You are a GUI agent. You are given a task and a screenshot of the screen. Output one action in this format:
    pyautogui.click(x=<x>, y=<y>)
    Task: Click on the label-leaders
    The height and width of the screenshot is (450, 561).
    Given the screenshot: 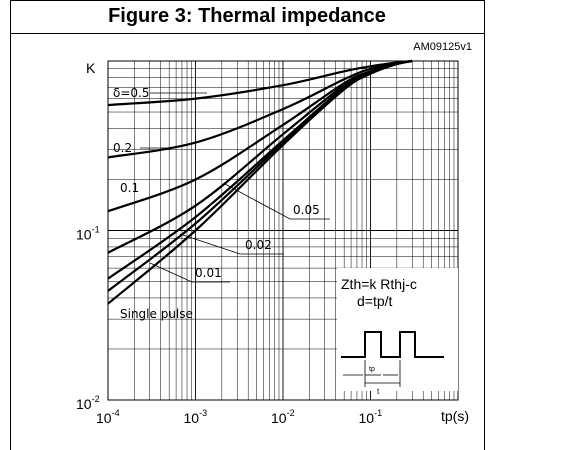 What is the action you would take?
    pyautogui.click(x=235, y=187)
    